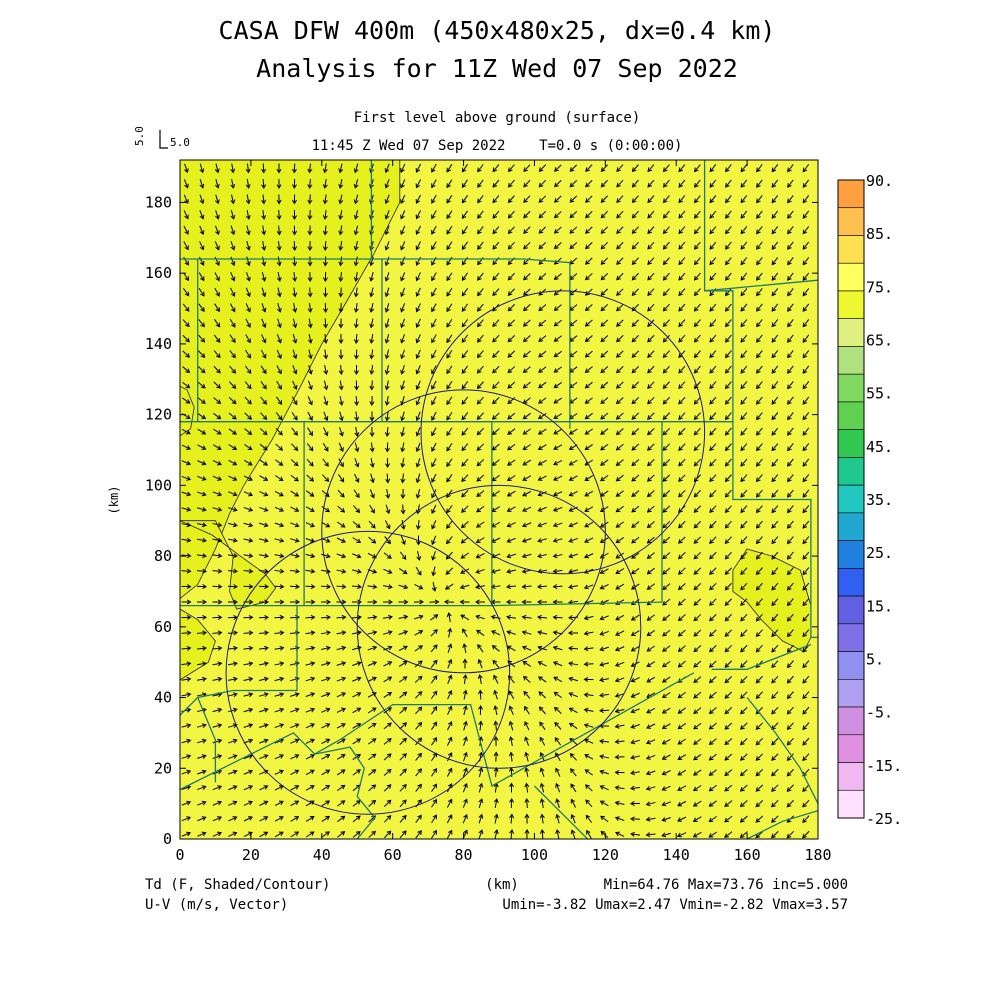 The width and height of the screenshot is (1000, 1000). What do you see at coordinates (158, 202) in the screenshot?
I see `y-tick-label: 180` at bounding box center [158, 202].